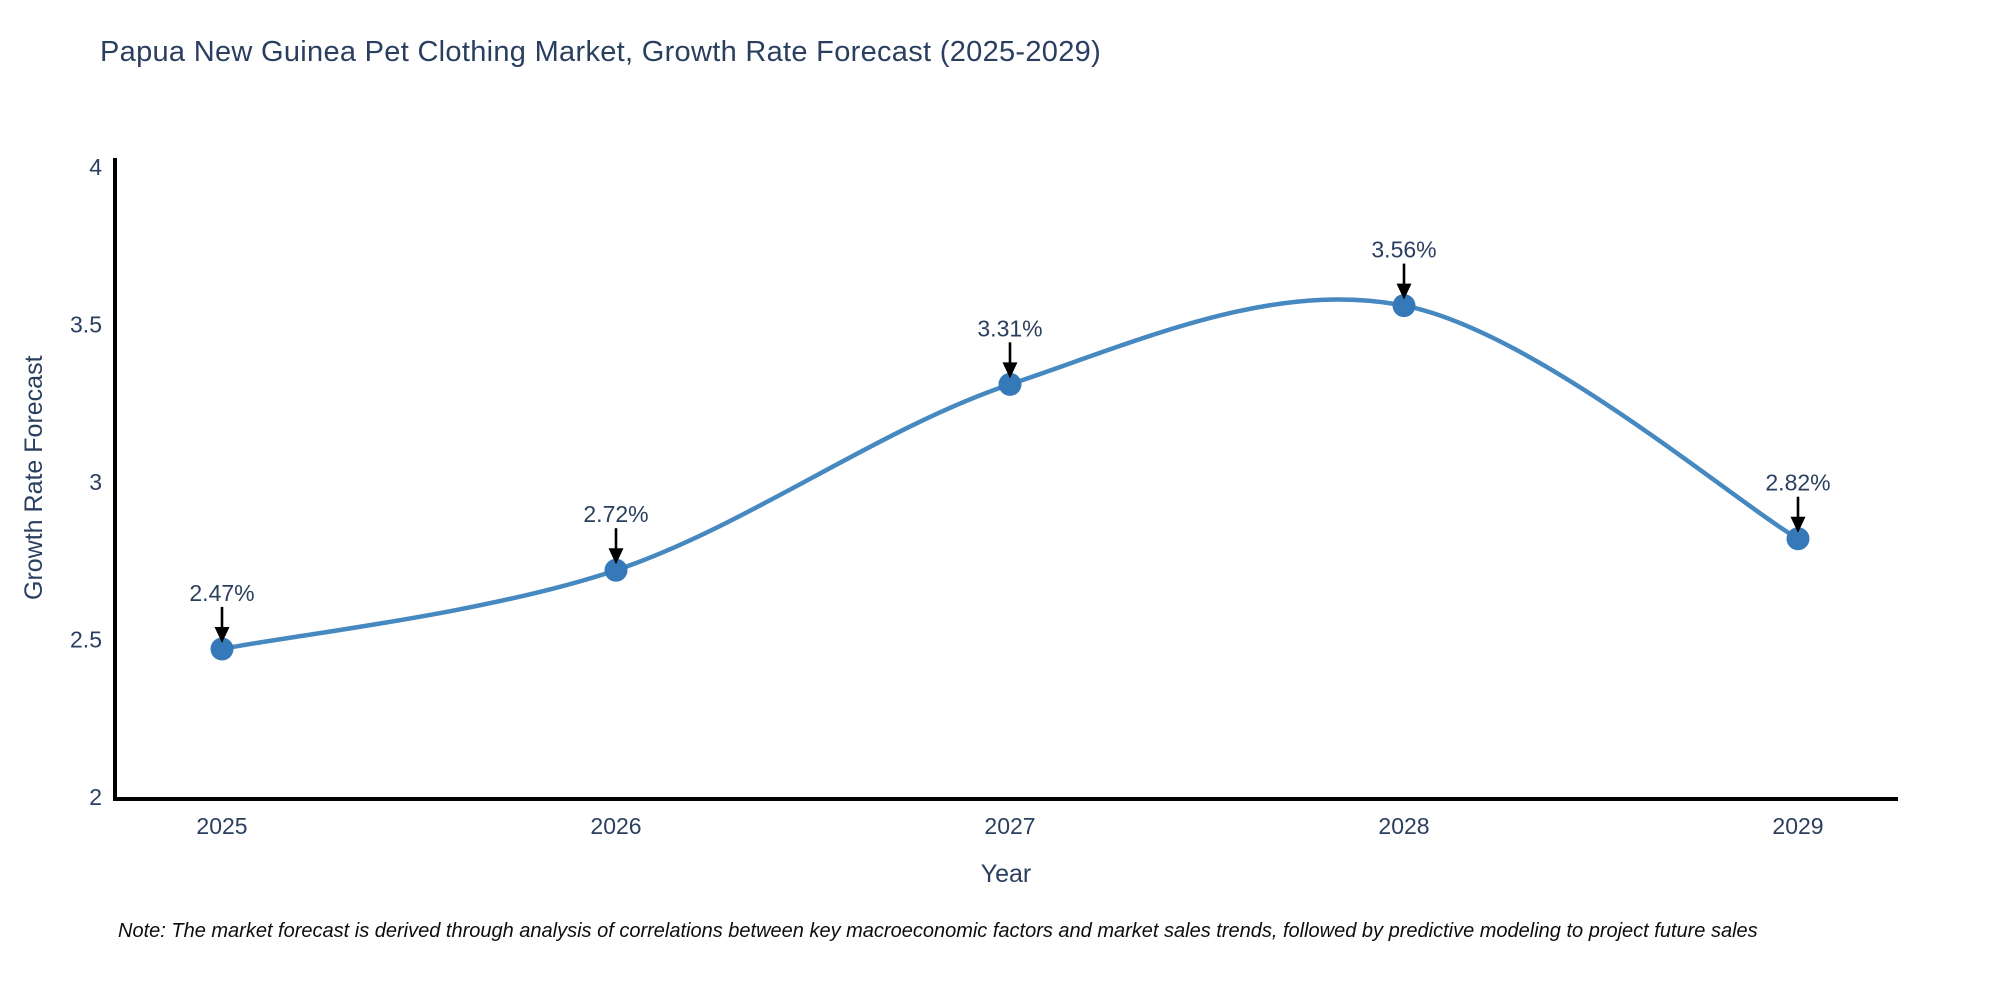  I want to click on x-tick-label: 2026, so click(615, 826).